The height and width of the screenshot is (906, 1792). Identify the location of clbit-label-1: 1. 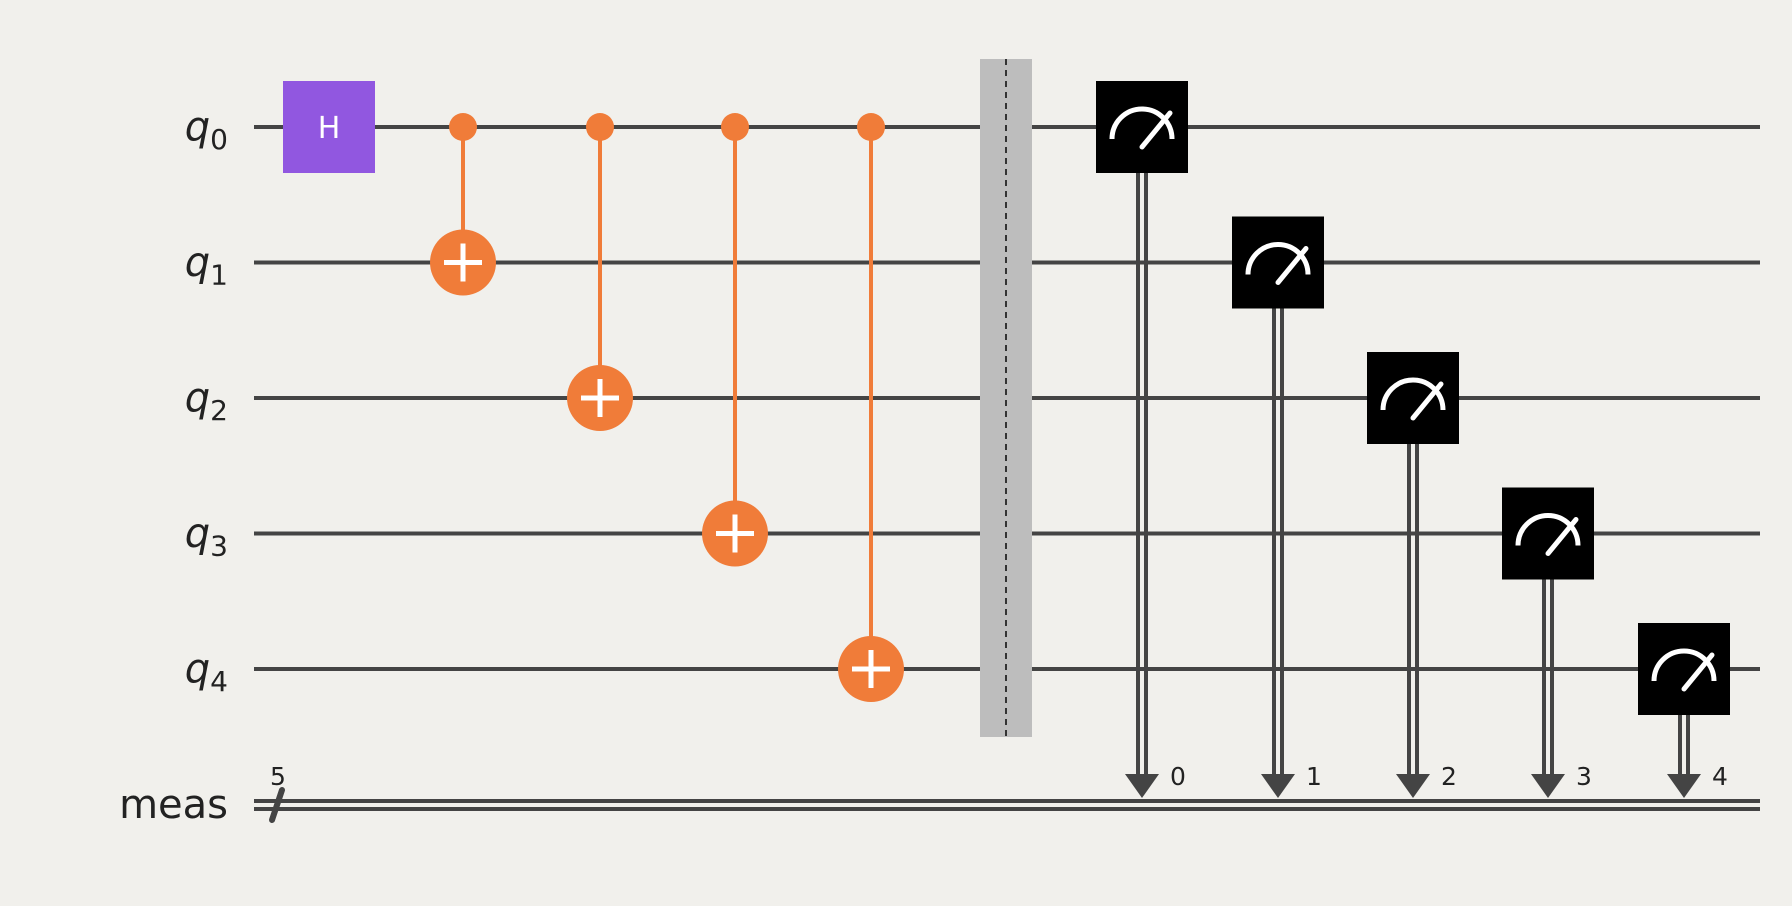
(1314, 776).